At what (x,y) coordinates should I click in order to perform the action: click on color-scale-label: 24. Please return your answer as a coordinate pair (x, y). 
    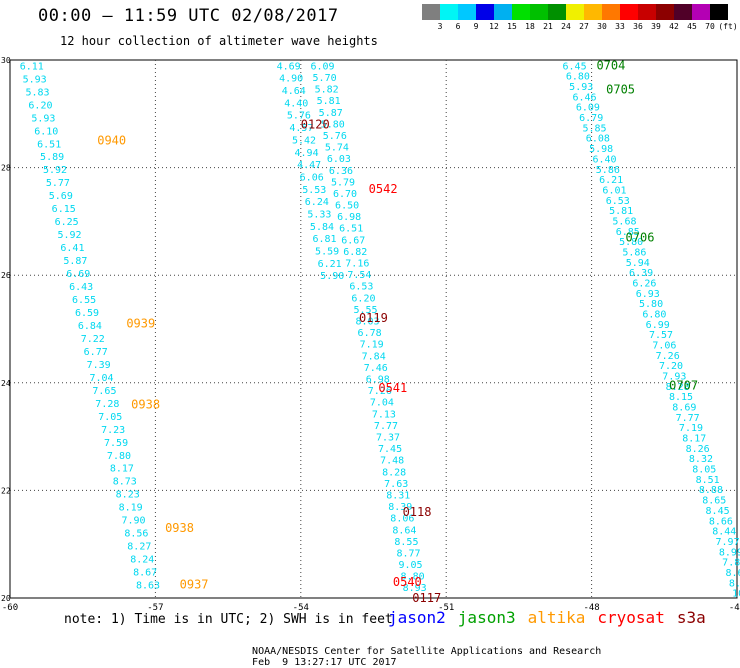
    Looking at the image, I should click on (566, 26).